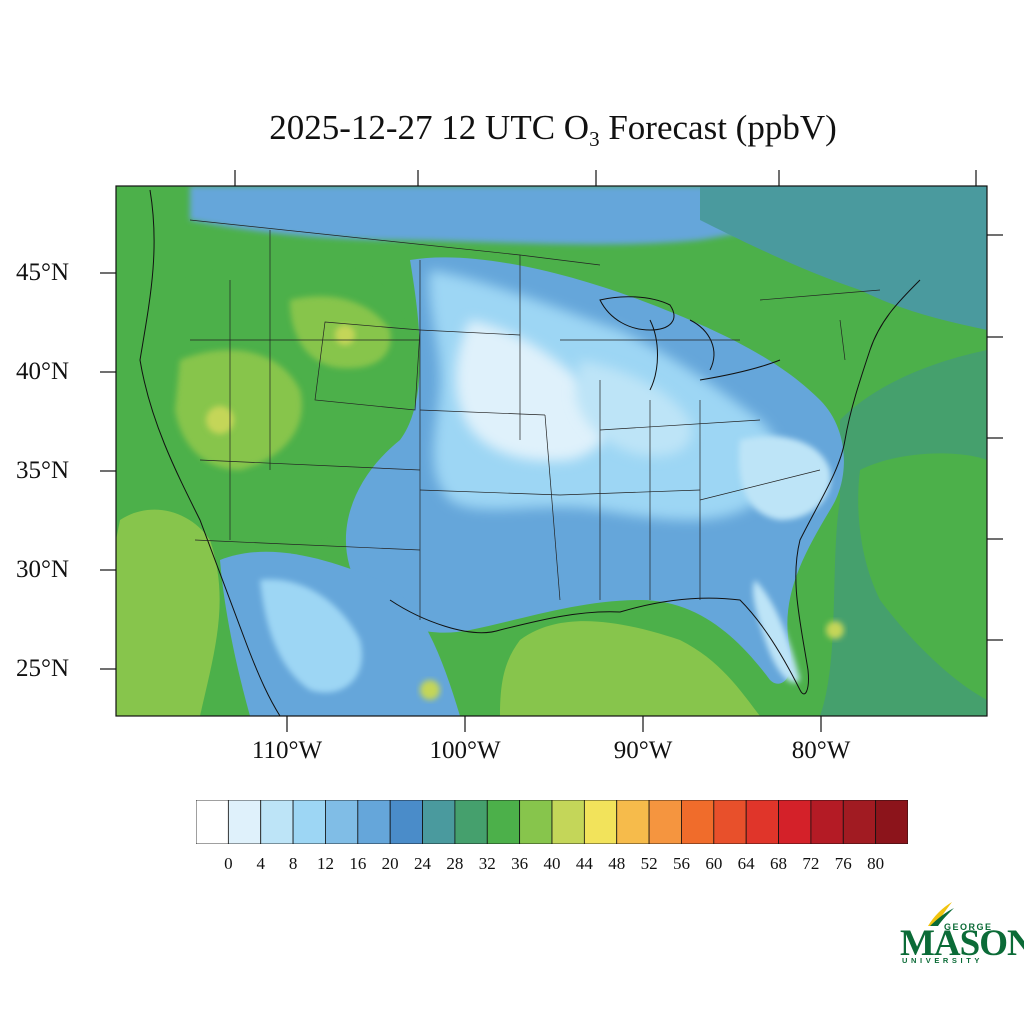  Describe the element at coordinates (776, 631) in the screenshot. I see `florida-low-field` at that location.